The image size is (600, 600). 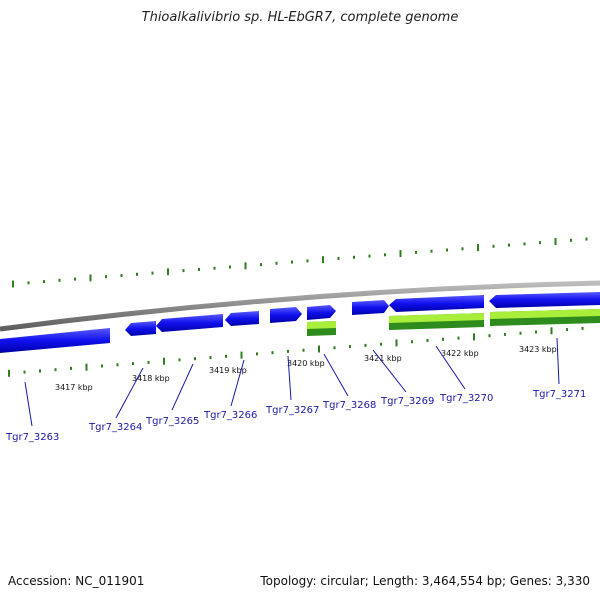 What do you see at coordinates (321, 325) in the screenshot?
I see `feature-band-1-light` at bounding box center [321, 325].